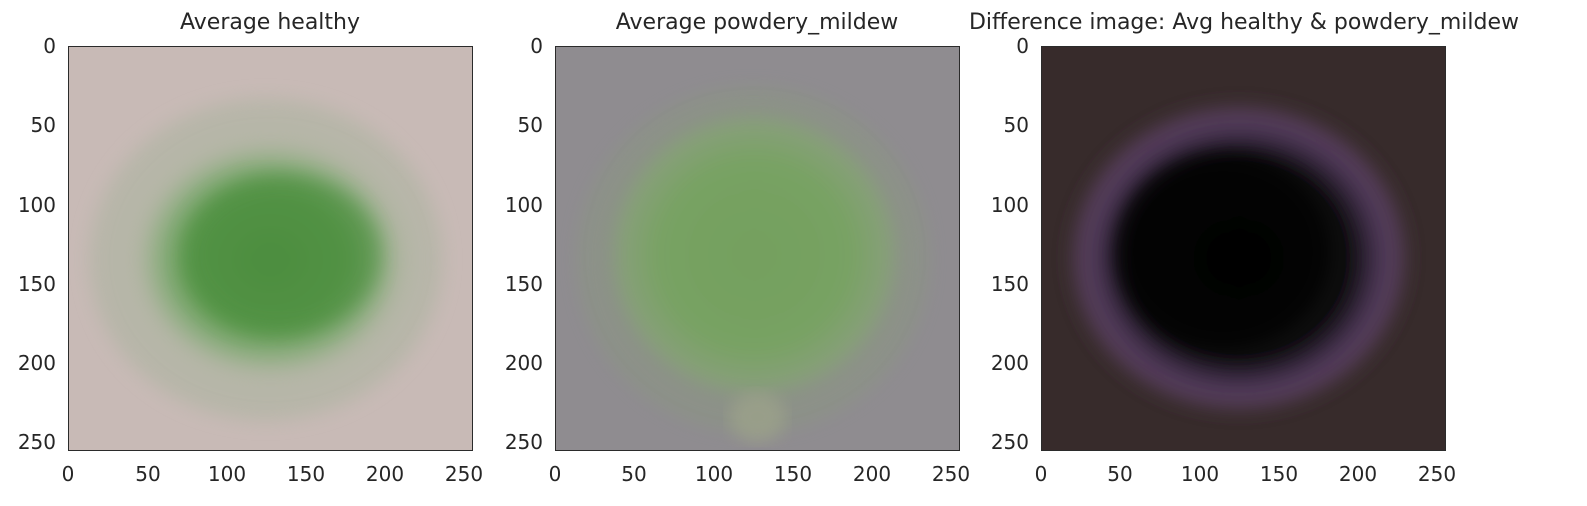 This screenshot has width=1587, height=506. What do you see at coordinates (757, 22) in the screenshot?
I see `panel-title: Average powdery_mildew` at bounding box center [757, 22].